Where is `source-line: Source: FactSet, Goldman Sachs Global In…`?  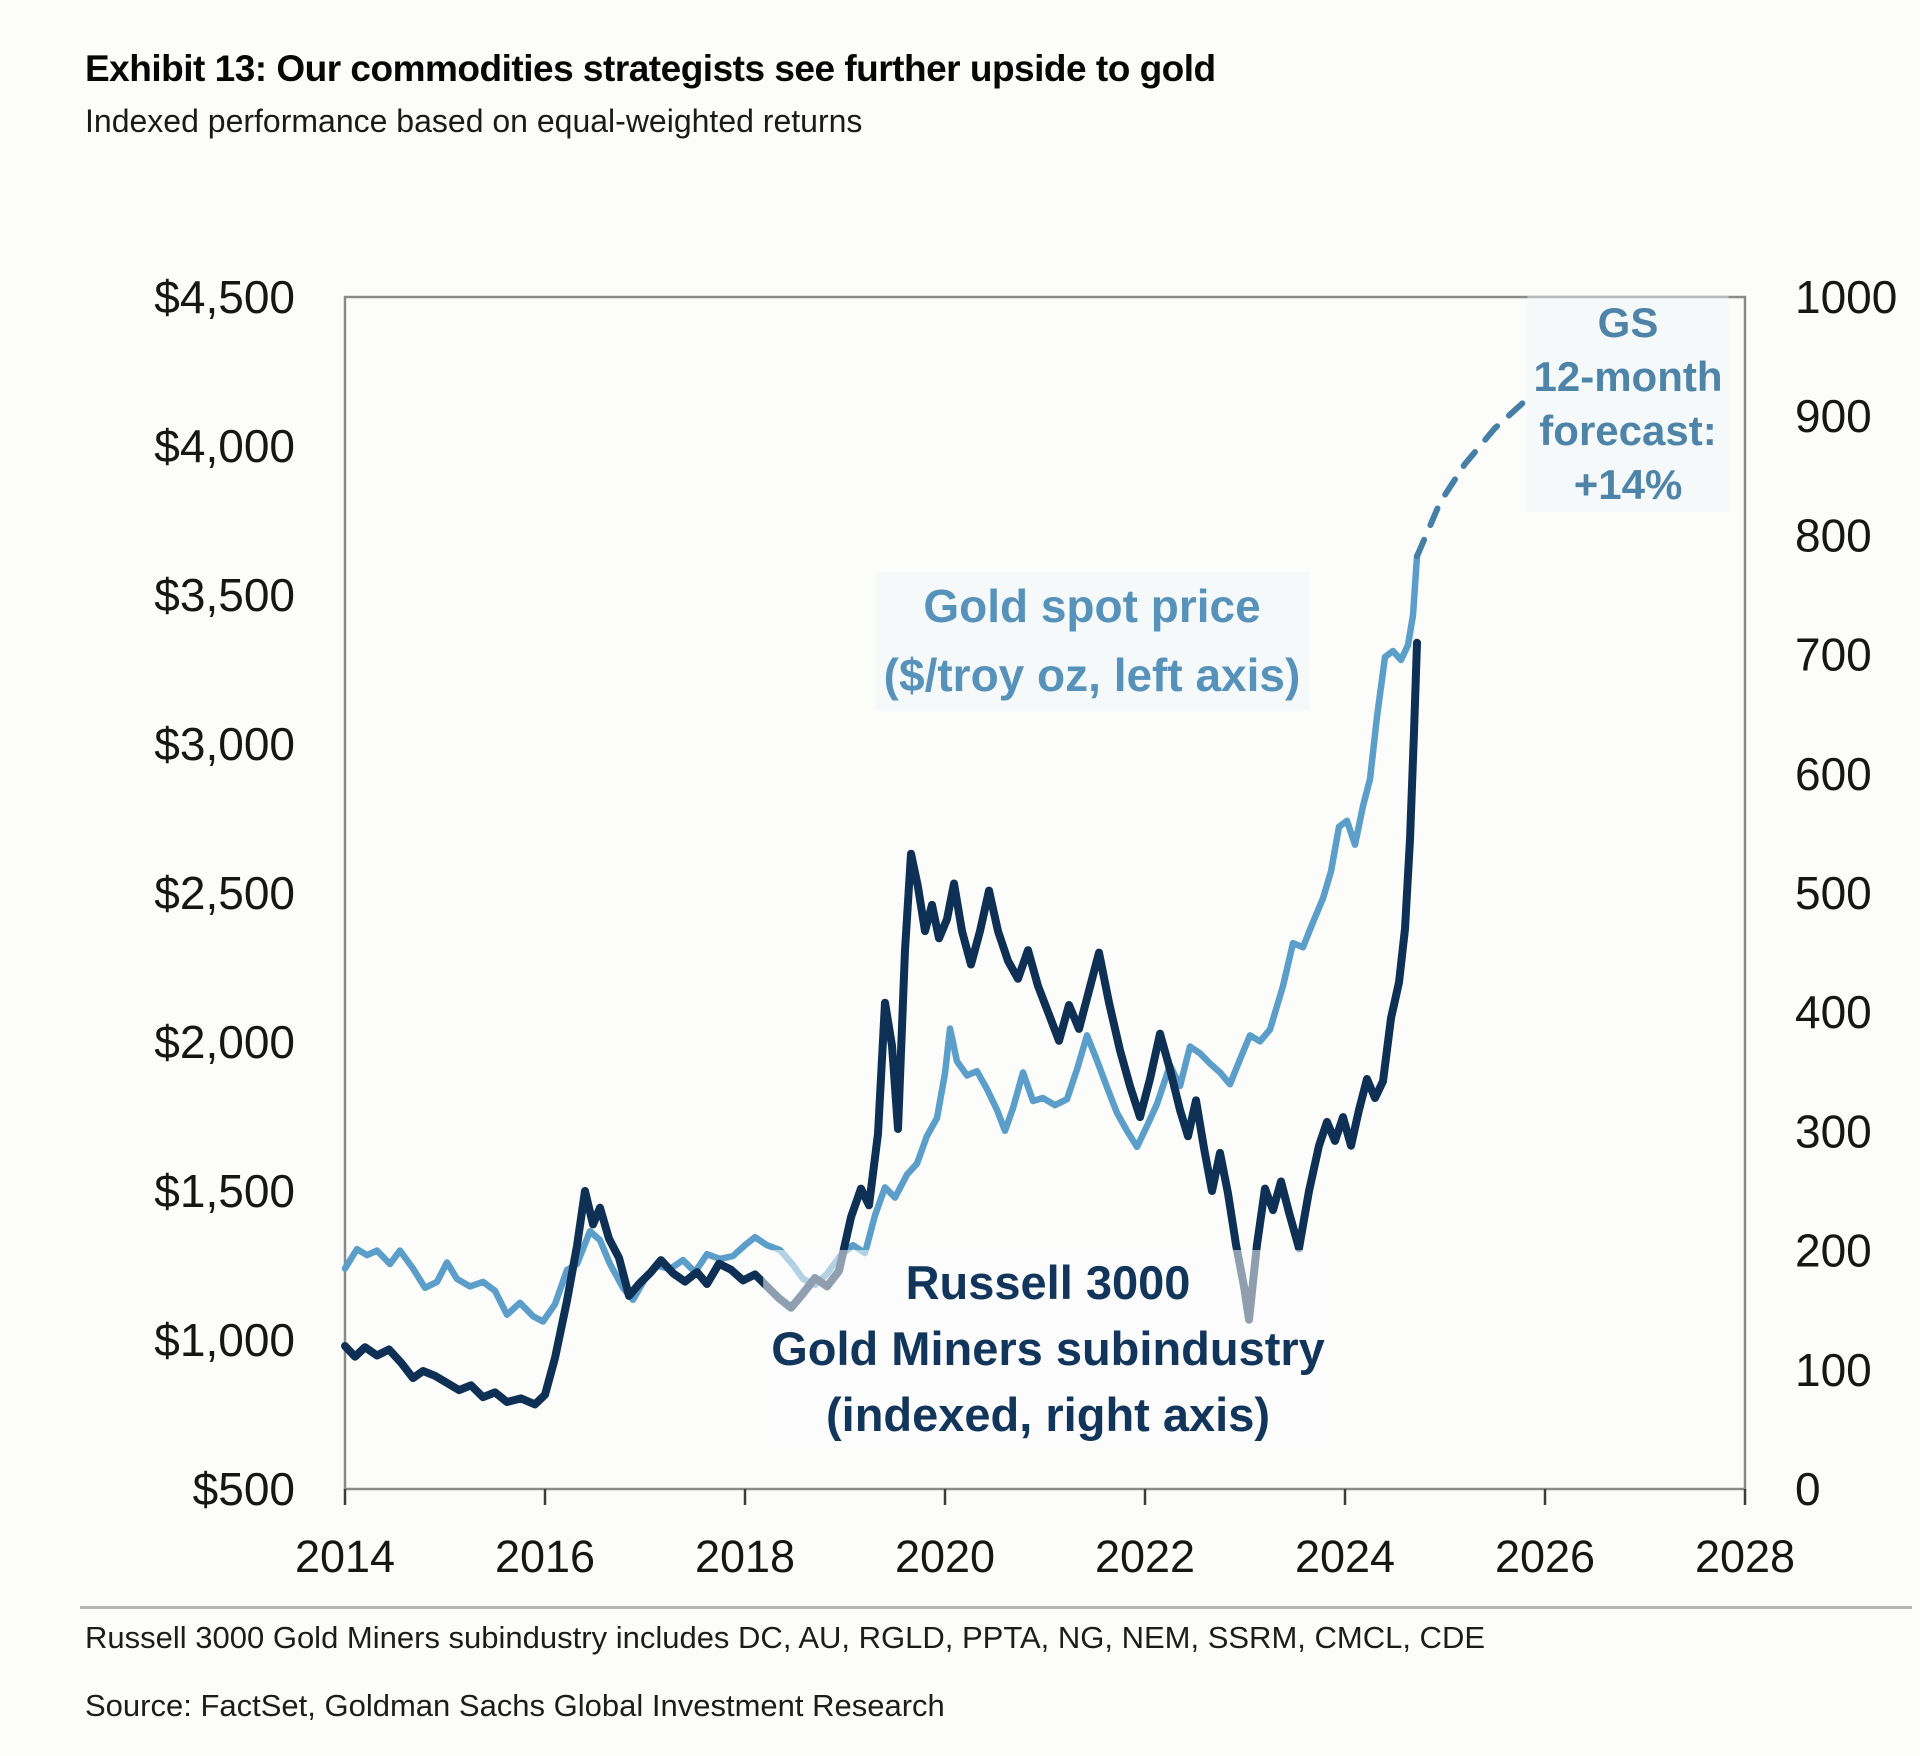 source-line: Source: FactSet, Goldman Sachs Global In… is located at coordinates (515, 1705).